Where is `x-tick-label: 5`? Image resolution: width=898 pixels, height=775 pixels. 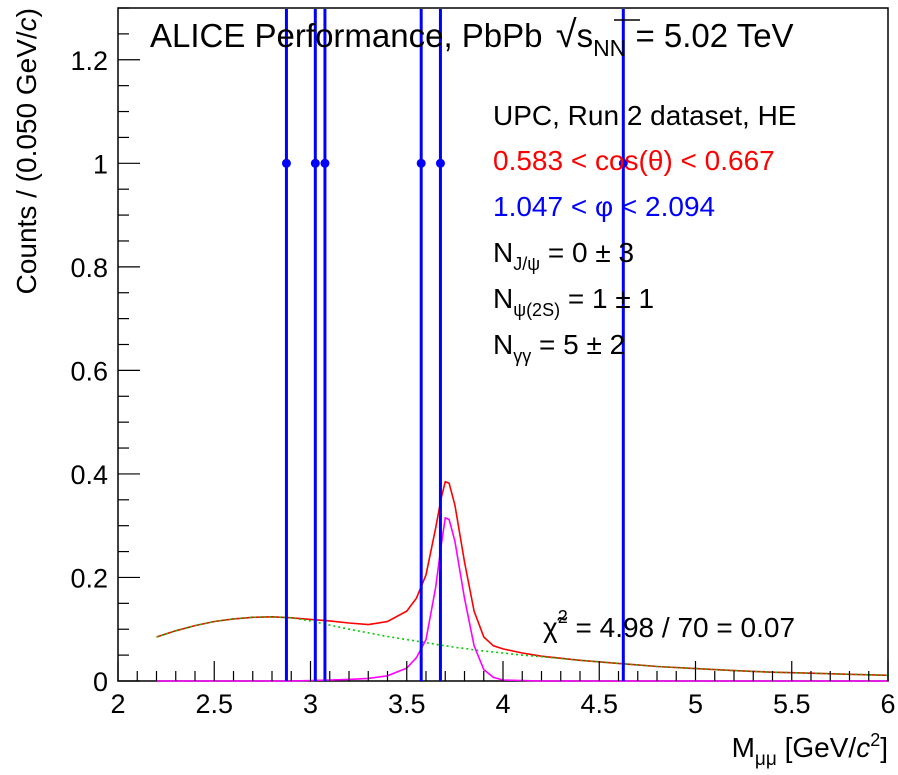 x-tick-label: 5 is located at coordinates (695, 704).